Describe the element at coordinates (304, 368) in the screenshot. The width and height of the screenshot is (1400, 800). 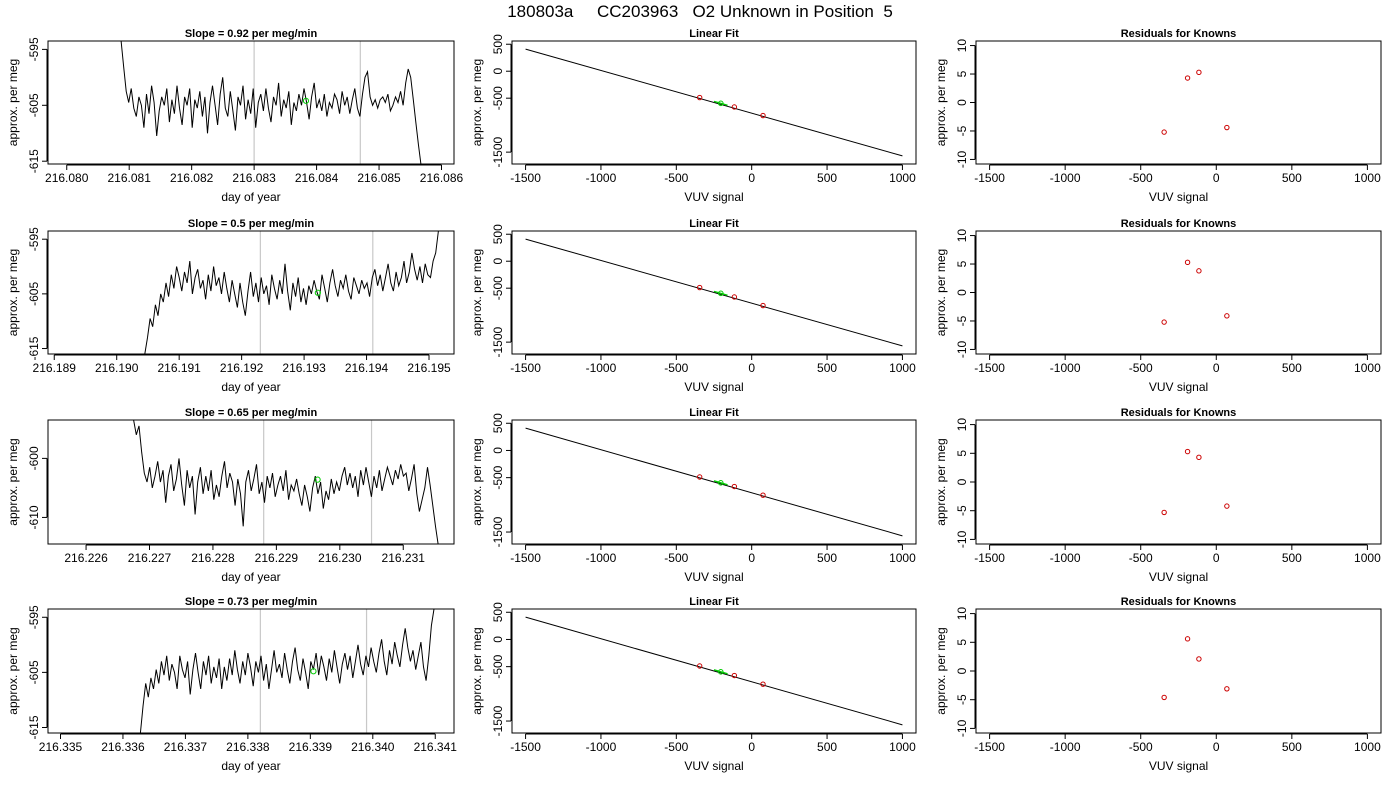
I see `panel-4-x-tick-label: 216.193` at that location.